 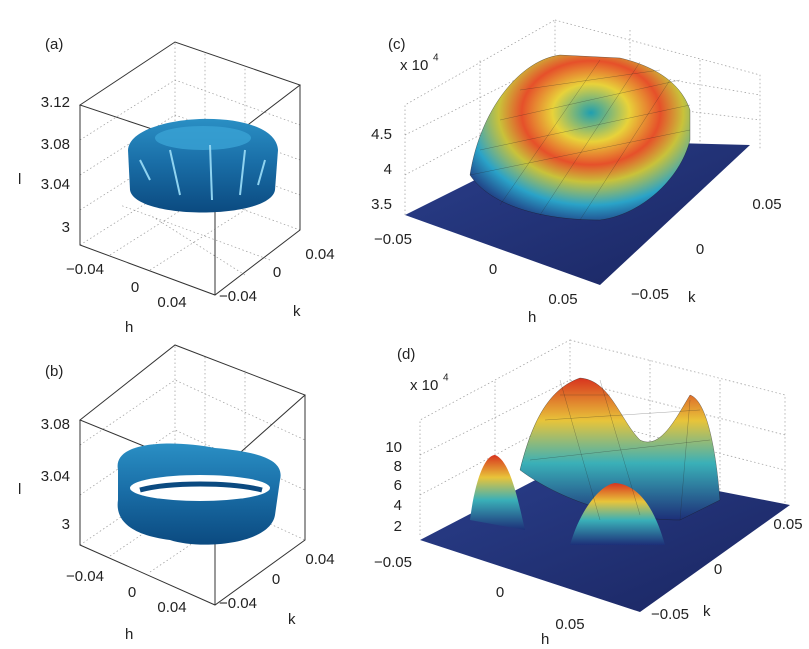 What do you see at coordinates (398, 485) in the screenshot?
I see `z-tick: 6` at bounding box center [398, 485].